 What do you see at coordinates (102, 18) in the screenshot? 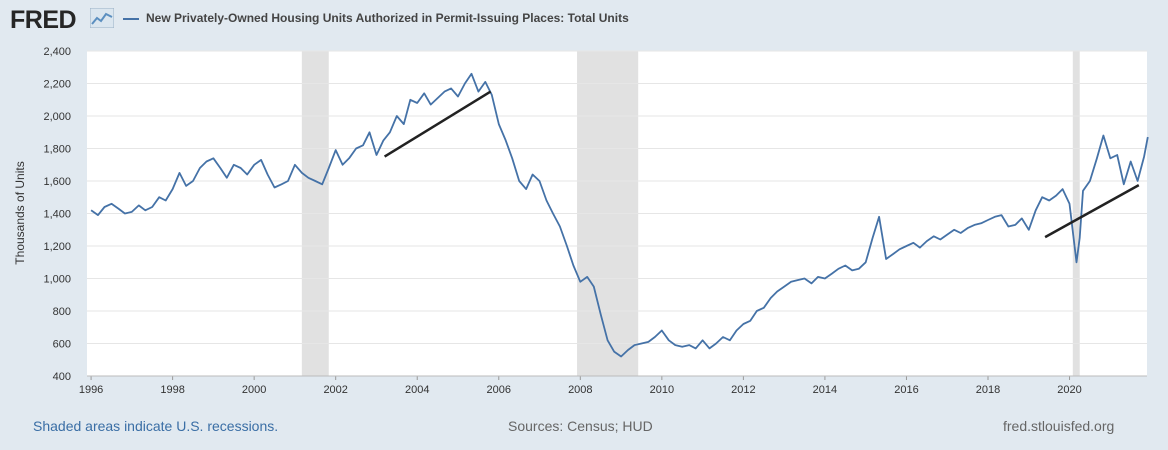
I see `line-chart-icon` at bounding box center [102, 18].